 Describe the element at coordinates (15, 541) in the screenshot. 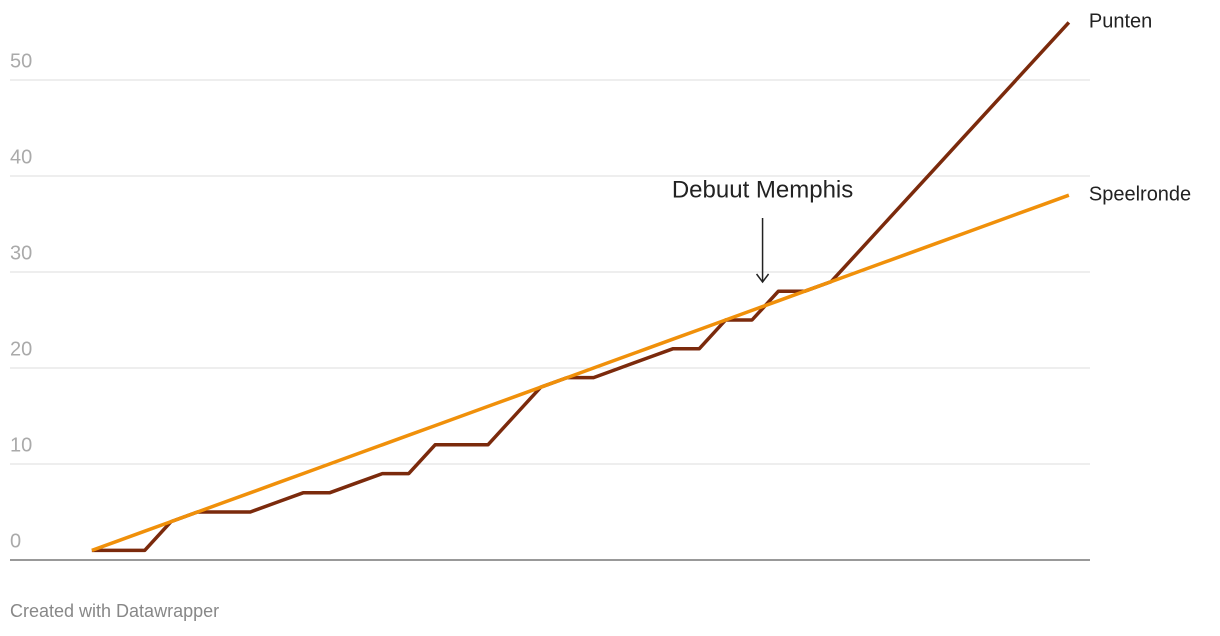

I see `y-tick-label: 0` at that location.